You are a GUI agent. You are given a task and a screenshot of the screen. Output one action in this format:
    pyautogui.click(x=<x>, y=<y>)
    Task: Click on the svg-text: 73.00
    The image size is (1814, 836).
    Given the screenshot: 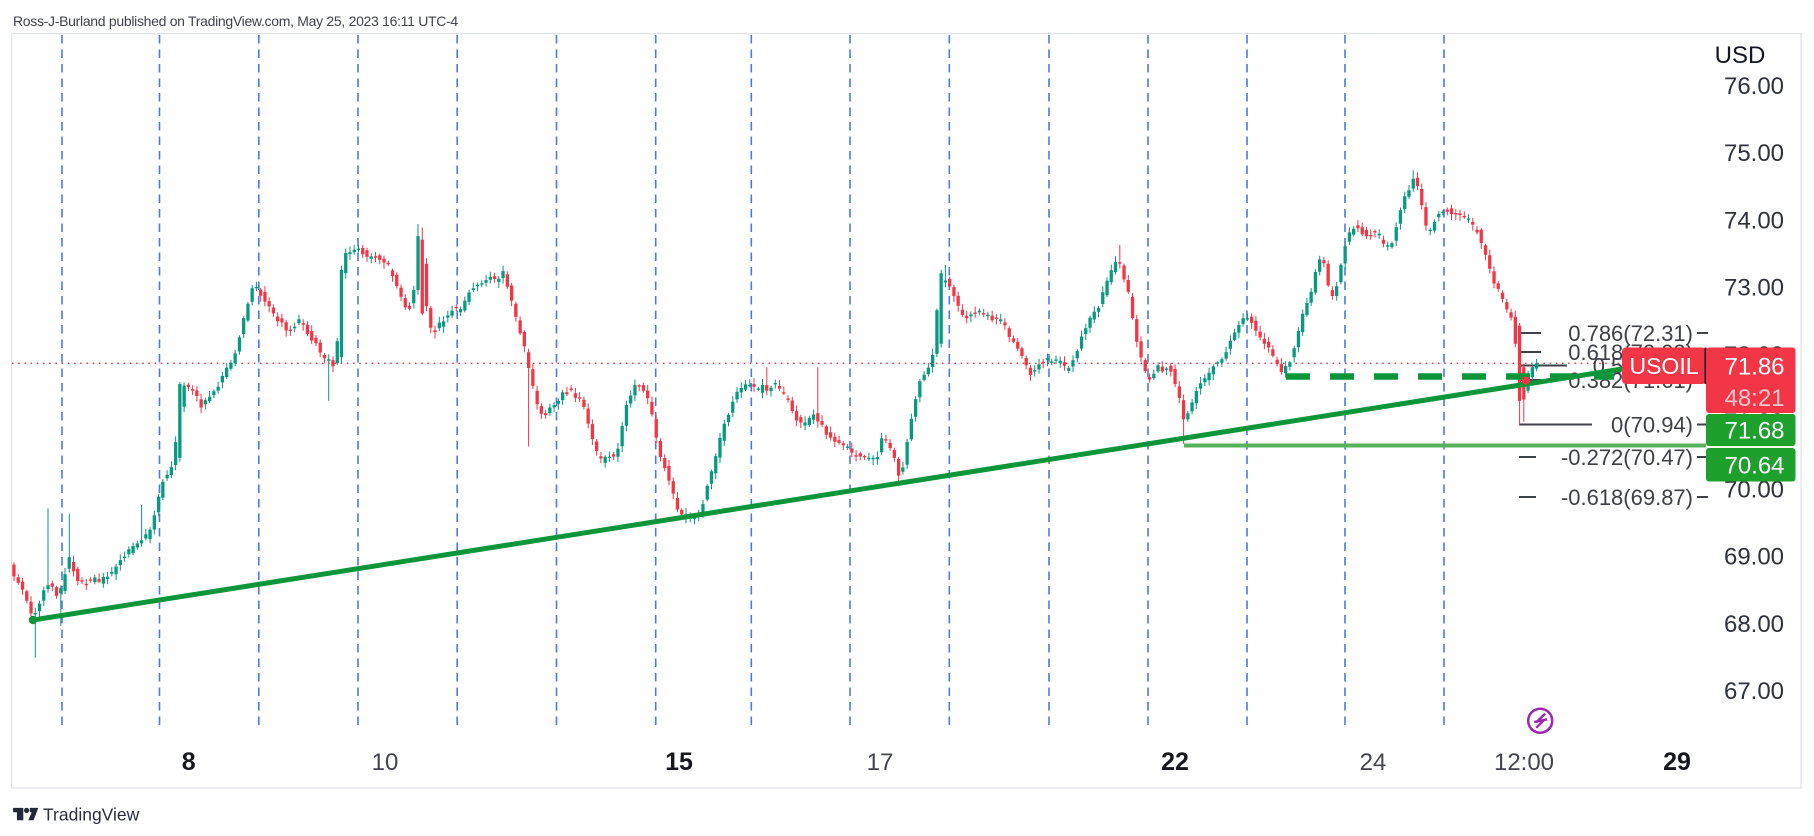 What is the action you would take?
    pyautogui.click(x=1754, y=288)
    